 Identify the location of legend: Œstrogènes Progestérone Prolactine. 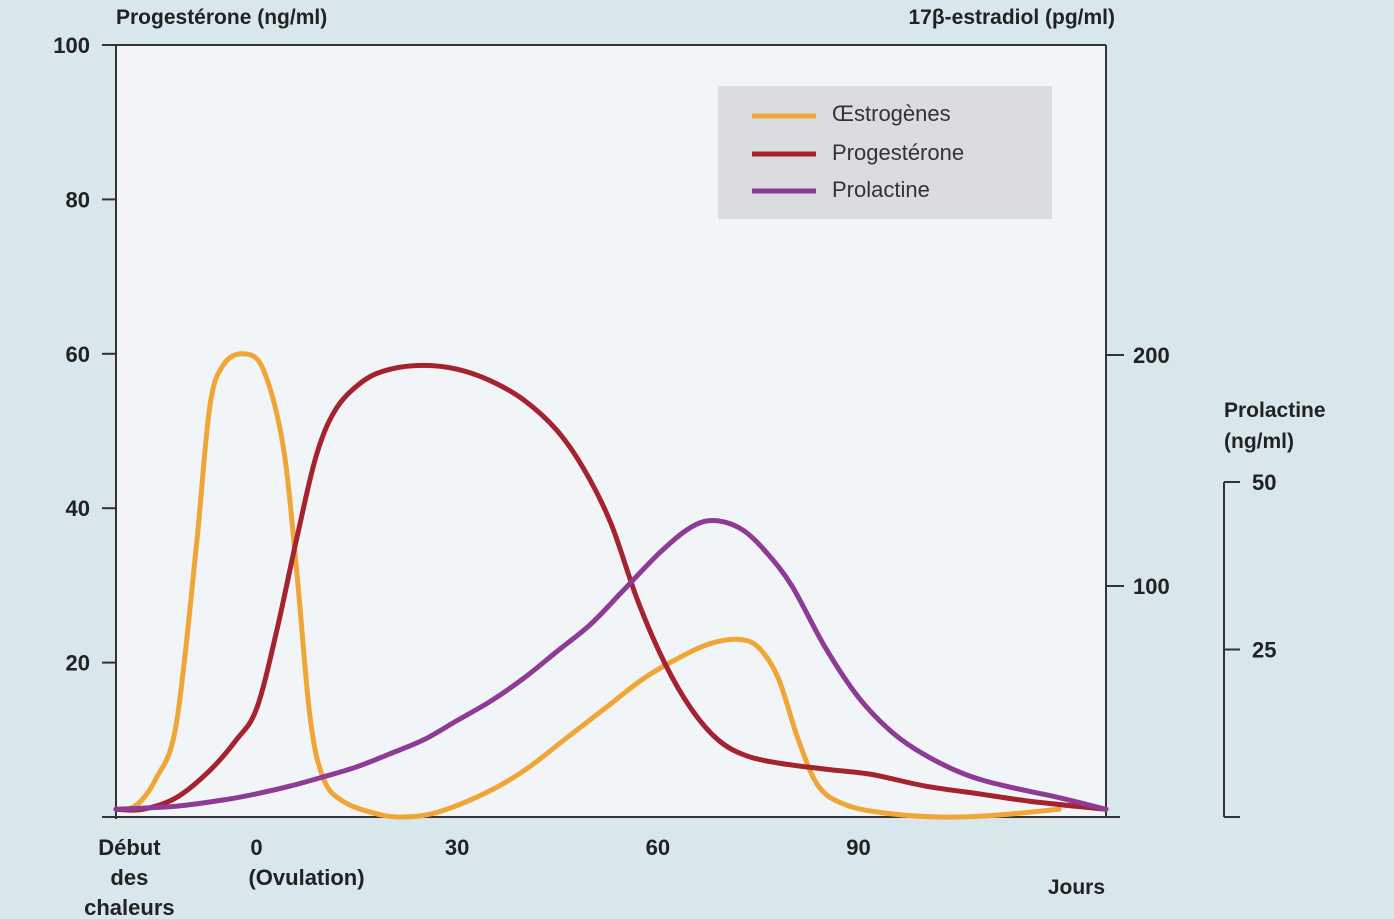
(885, 152).